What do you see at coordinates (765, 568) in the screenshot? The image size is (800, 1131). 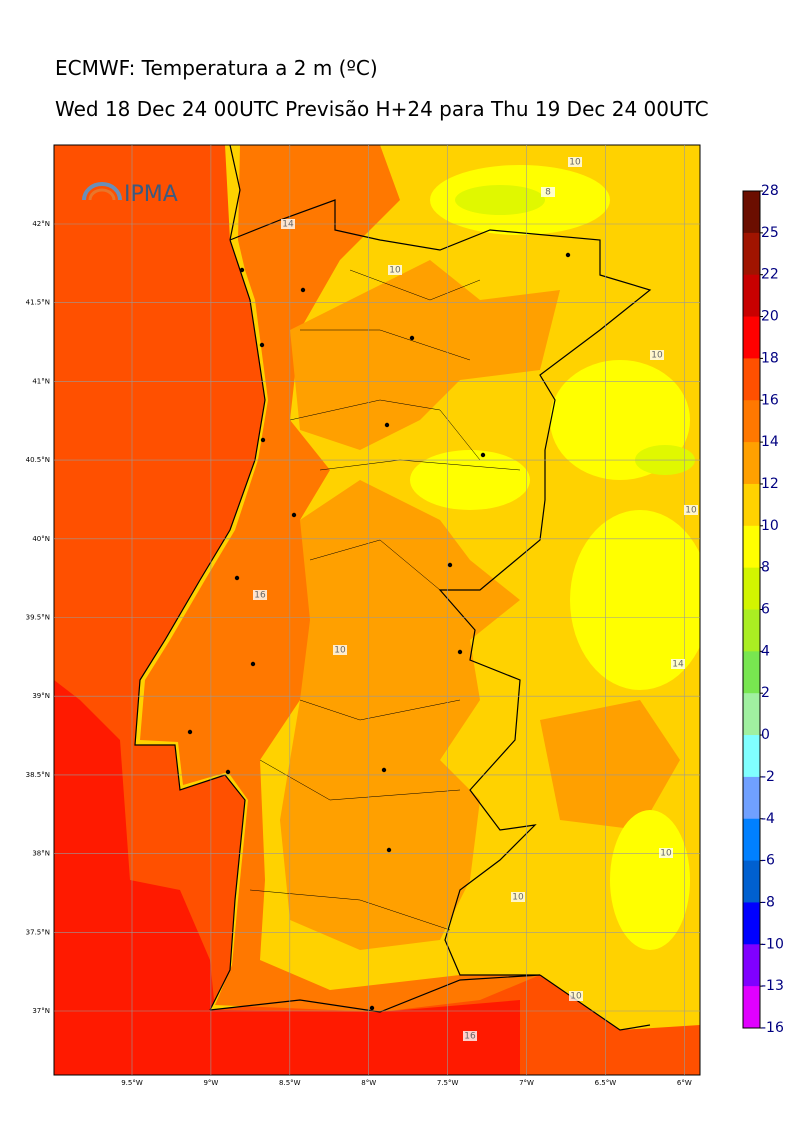 I see `colorbar-label: 8` at bounding box center [765, 568].